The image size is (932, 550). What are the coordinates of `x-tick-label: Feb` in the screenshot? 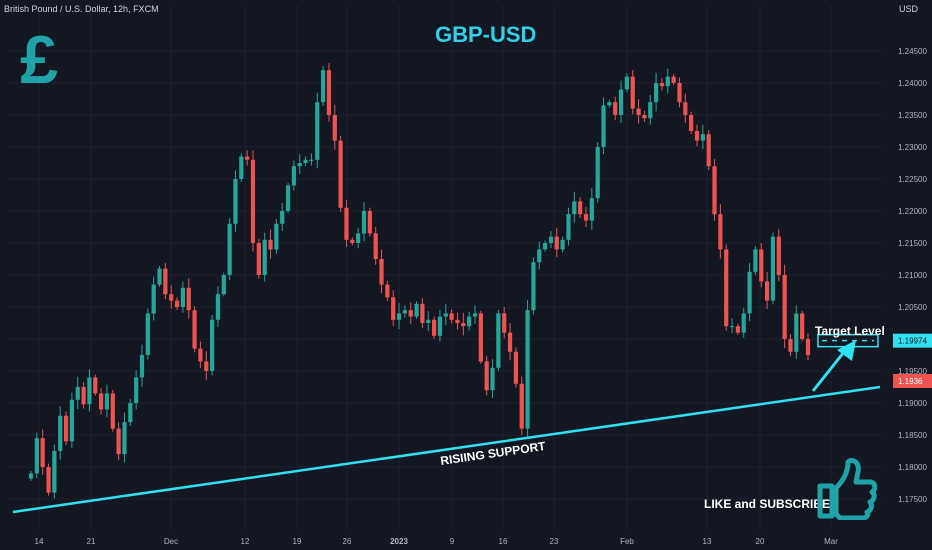 It's located at (627, 541).